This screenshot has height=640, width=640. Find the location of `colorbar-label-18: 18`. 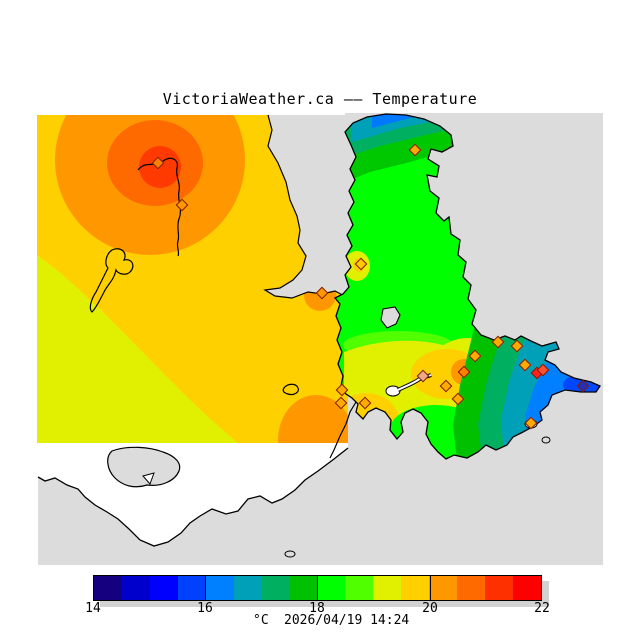

colorbar-label-18: 18 is located at coordinates (317, 608).